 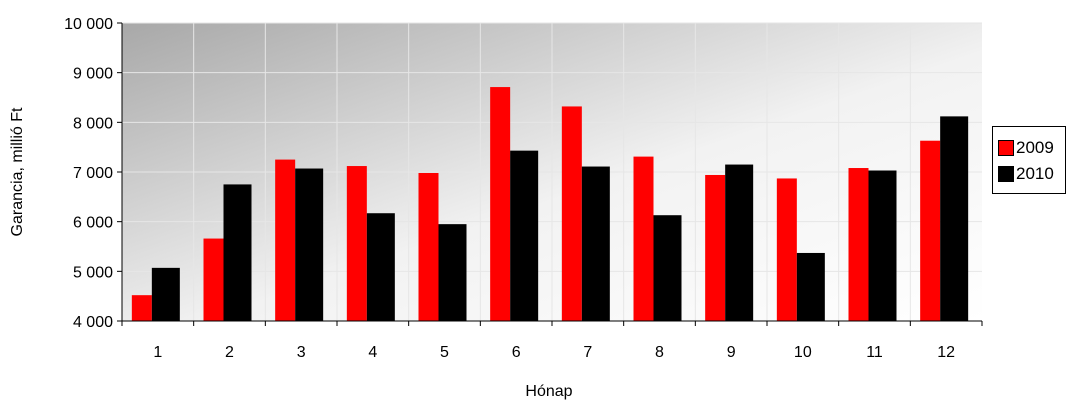 What do you see at coordinates (874, 352) in the screenshot?
I see `x-tick-label: 11` at bounding box center [874, 352].